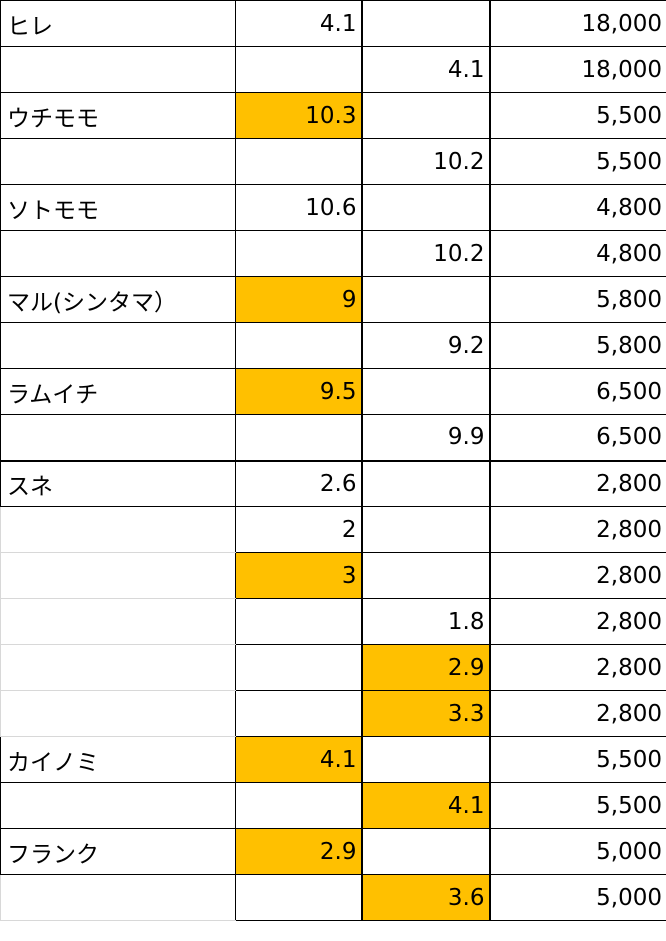  What do you see at coordinates (299, 851) in the screenshot?
I see `cell-value-a: 2.9` at bounding box center [299, 851].